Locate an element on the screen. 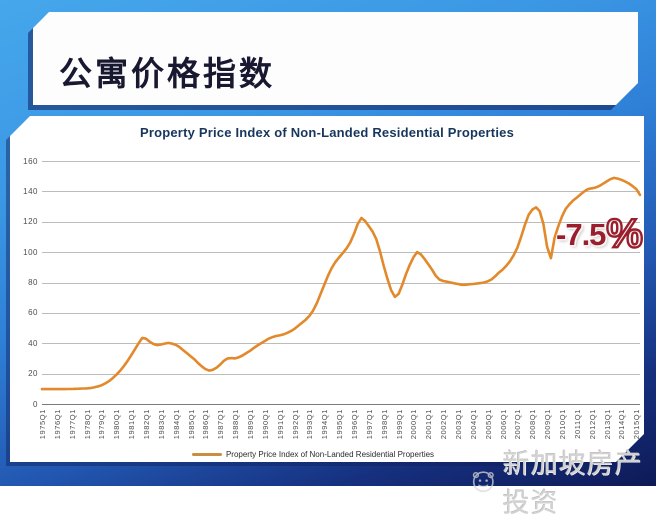 The height and width of the screenshot is (520, 656). x-axis-label: 1985Q1 is located at coordinates (191, 424).